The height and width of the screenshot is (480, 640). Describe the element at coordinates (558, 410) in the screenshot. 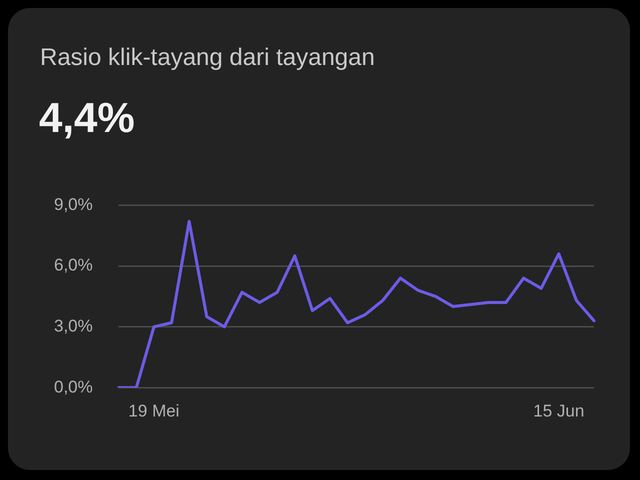

I see `x-tick-label: 15 Jun` at that location.